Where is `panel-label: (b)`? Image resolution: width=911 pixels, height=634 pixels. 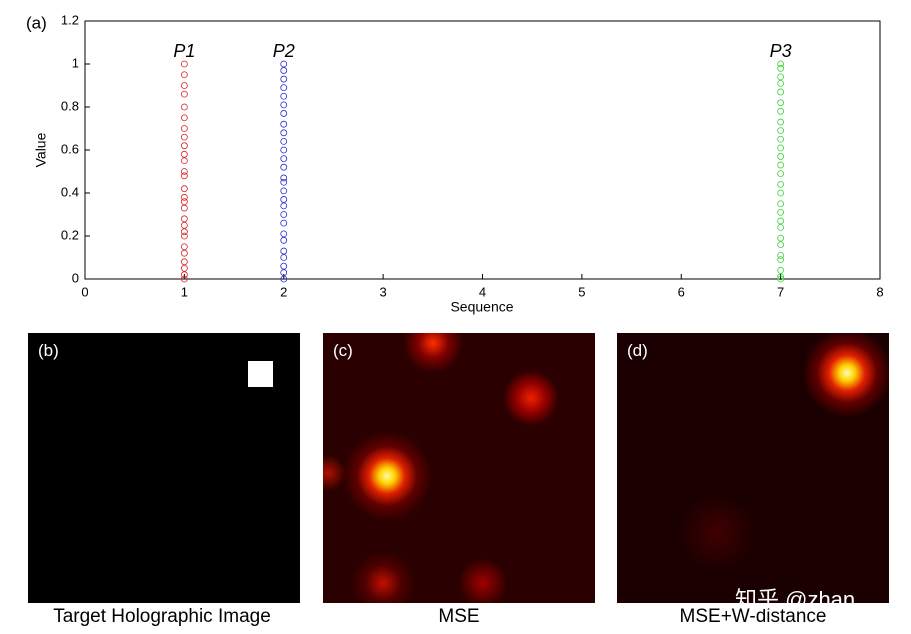 panel-label: (b) is located at coordinates (48, 350).